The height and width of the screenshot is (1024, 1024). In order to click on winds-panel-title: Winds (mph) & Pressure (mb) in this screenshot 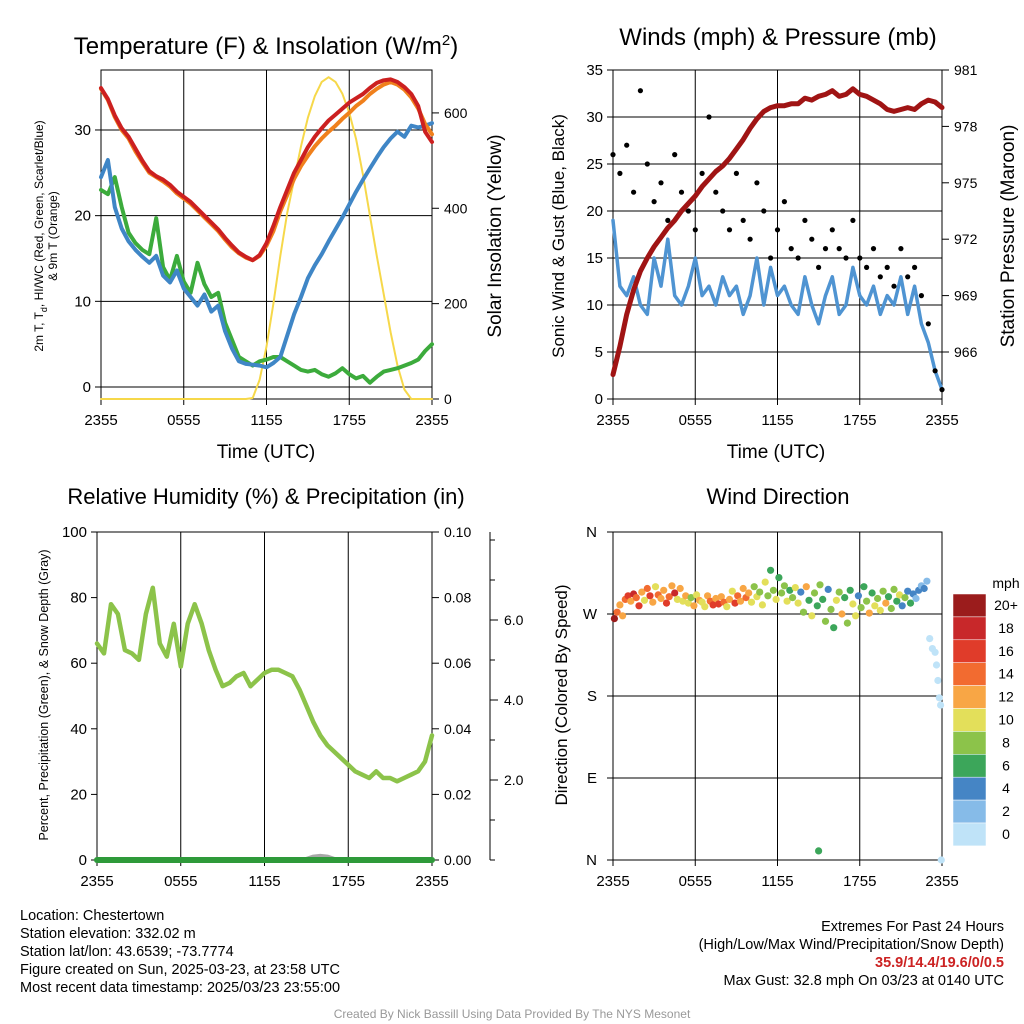, I will do `click(777, 37)`.